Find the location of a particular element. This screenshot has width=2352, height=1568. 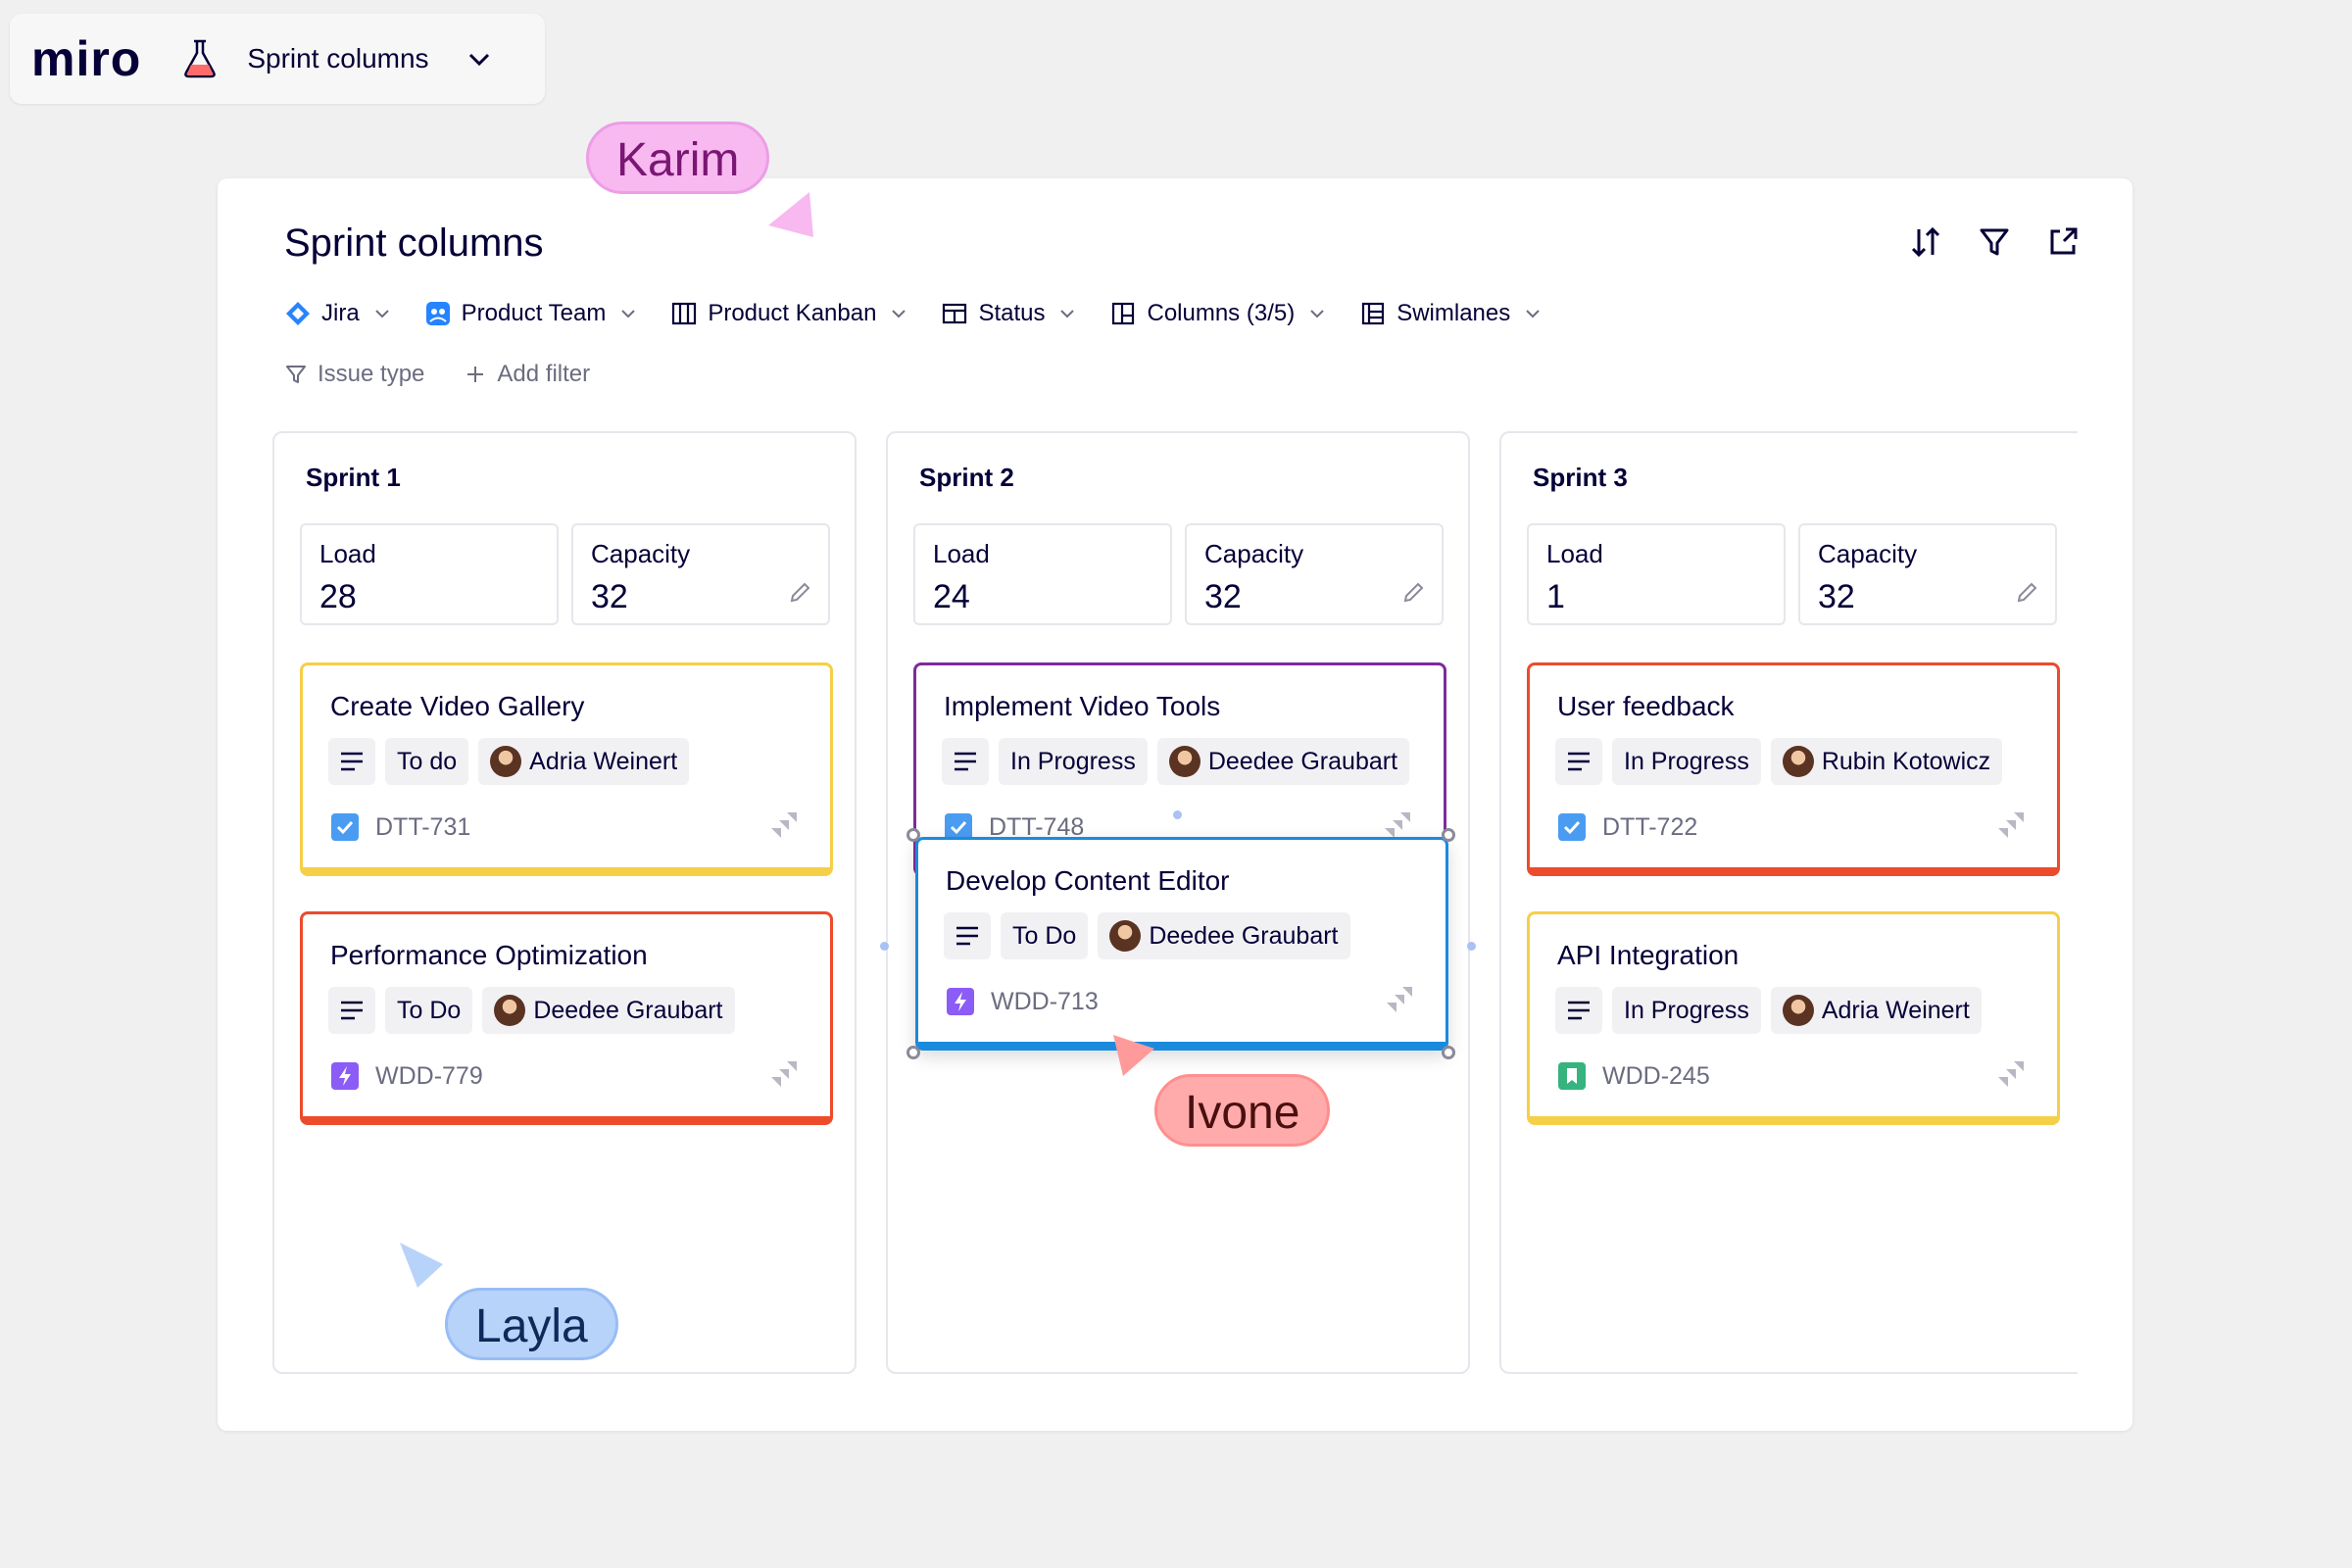

card-title: User feedback is located at coordinates (1646, 706).